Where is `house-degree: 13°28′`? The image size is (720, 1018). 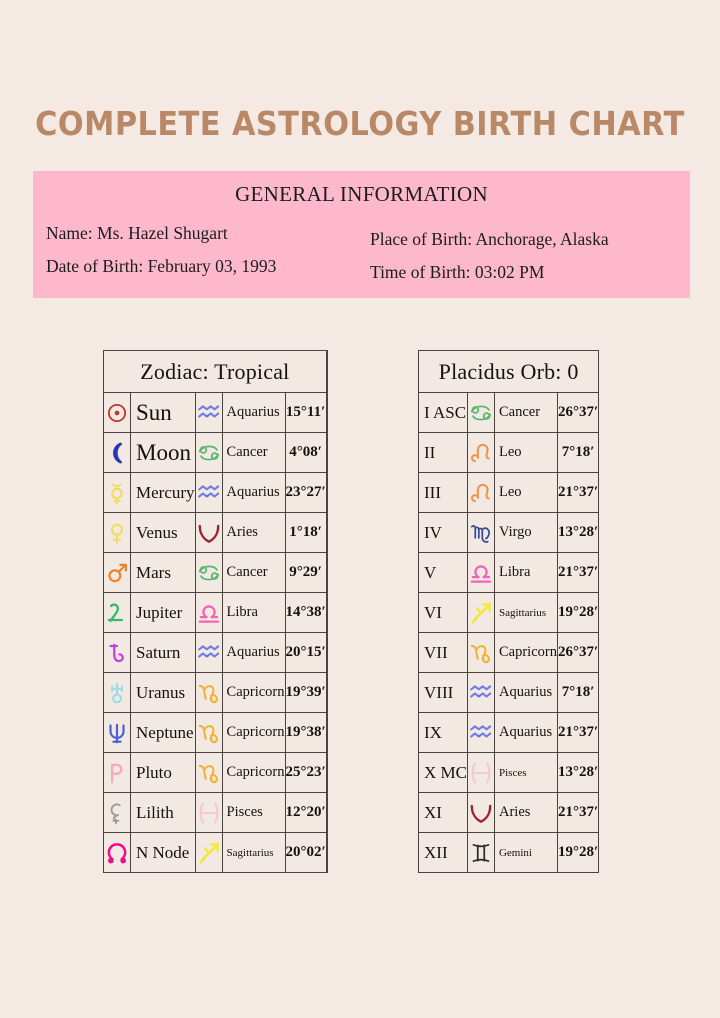 house-degree: 13°28′ is located at coordinates (578, 772).